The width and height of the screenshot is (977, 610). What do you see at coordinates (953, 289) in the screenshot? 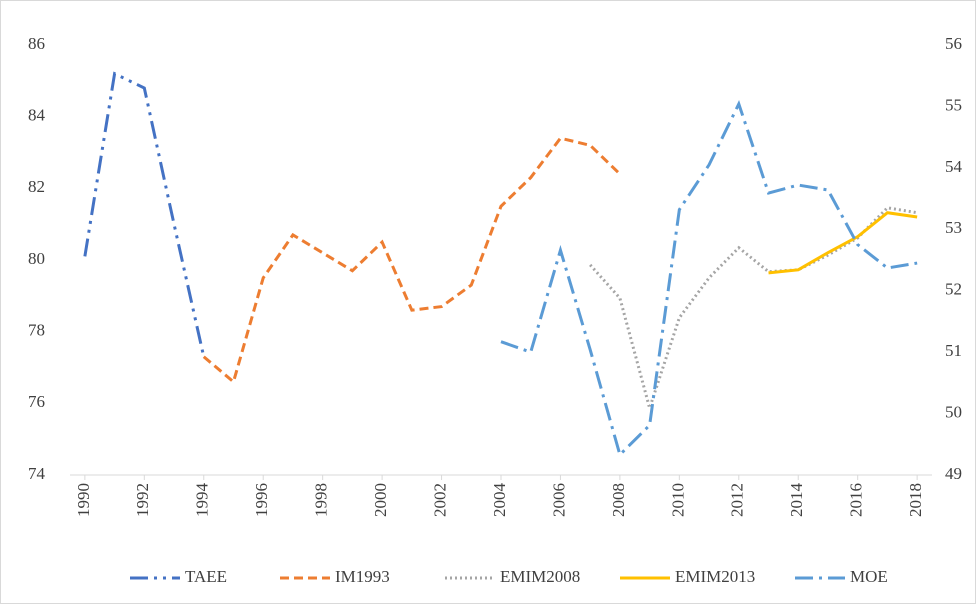
I see `y2-tick-label: 52` at bounding box center [953, 289].